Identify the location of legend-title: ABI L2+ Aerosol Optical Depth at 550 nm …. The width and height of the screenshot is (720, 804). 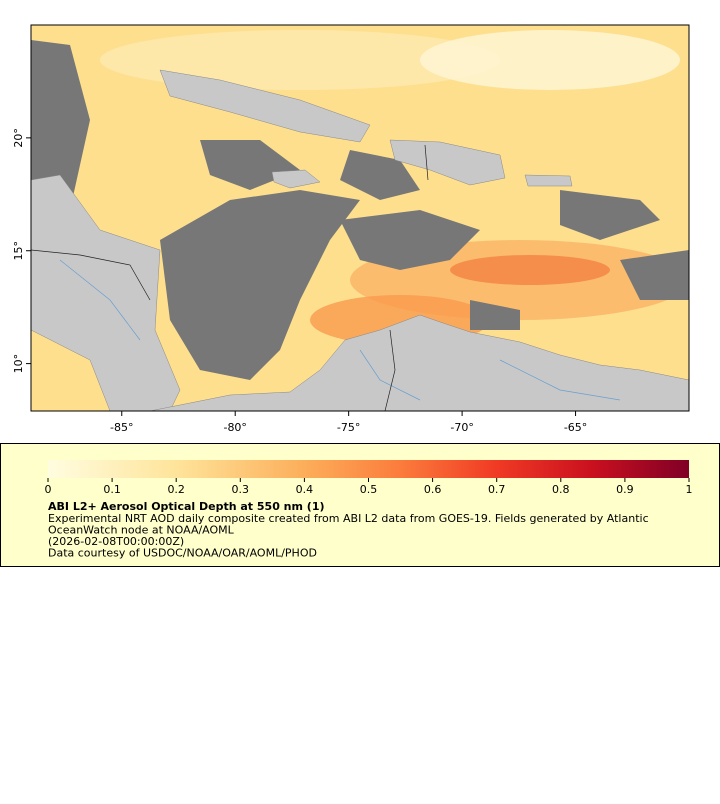
(186, 506).